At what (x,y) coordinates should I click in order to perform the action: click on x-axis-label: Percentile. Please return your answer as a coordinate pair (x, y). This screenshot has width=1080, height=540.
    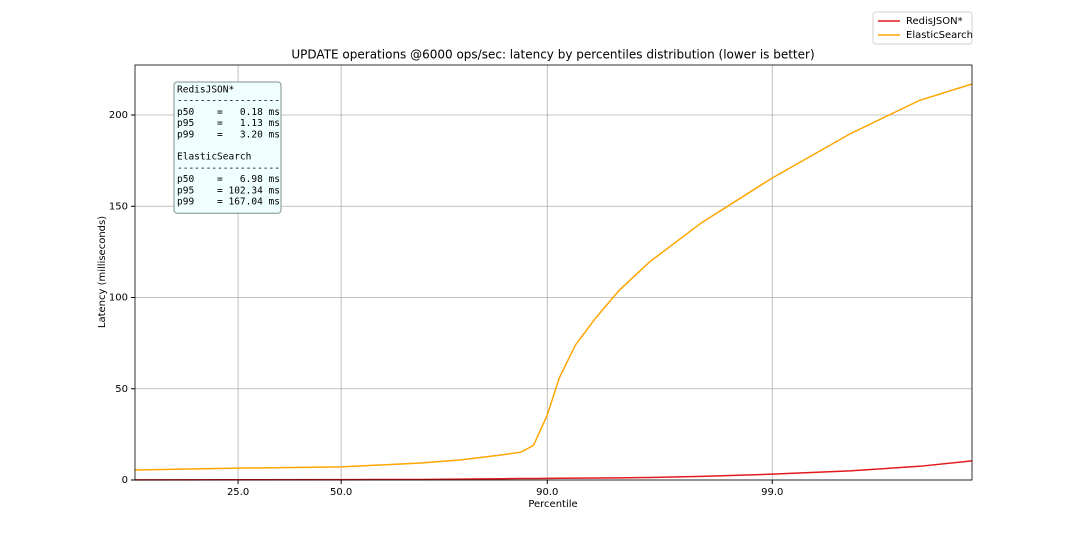
    Looking at the image, I should click on (552, 504).